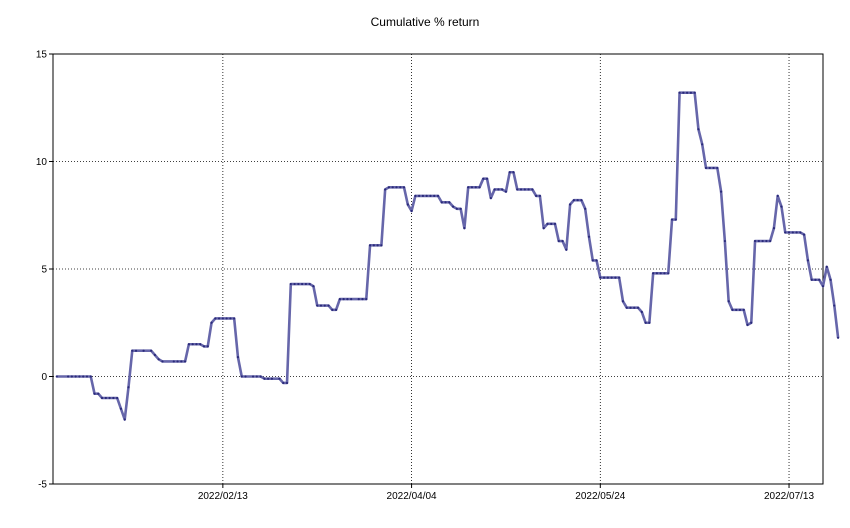 The width and height of the screenshot is (850, 528). I want to click on chart-title: Cumulative % return, so click(425, 22).